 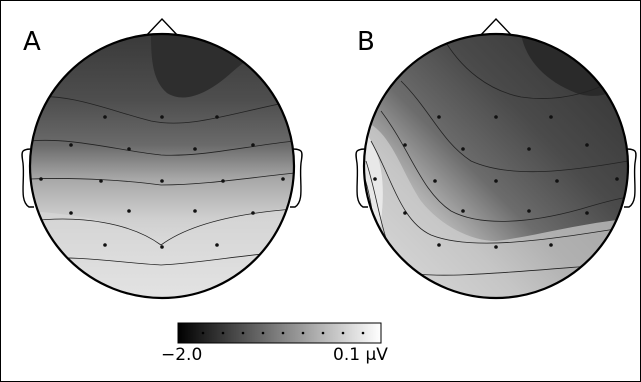 I want to click on colorbar-gradient, so click(x=279, y=333).